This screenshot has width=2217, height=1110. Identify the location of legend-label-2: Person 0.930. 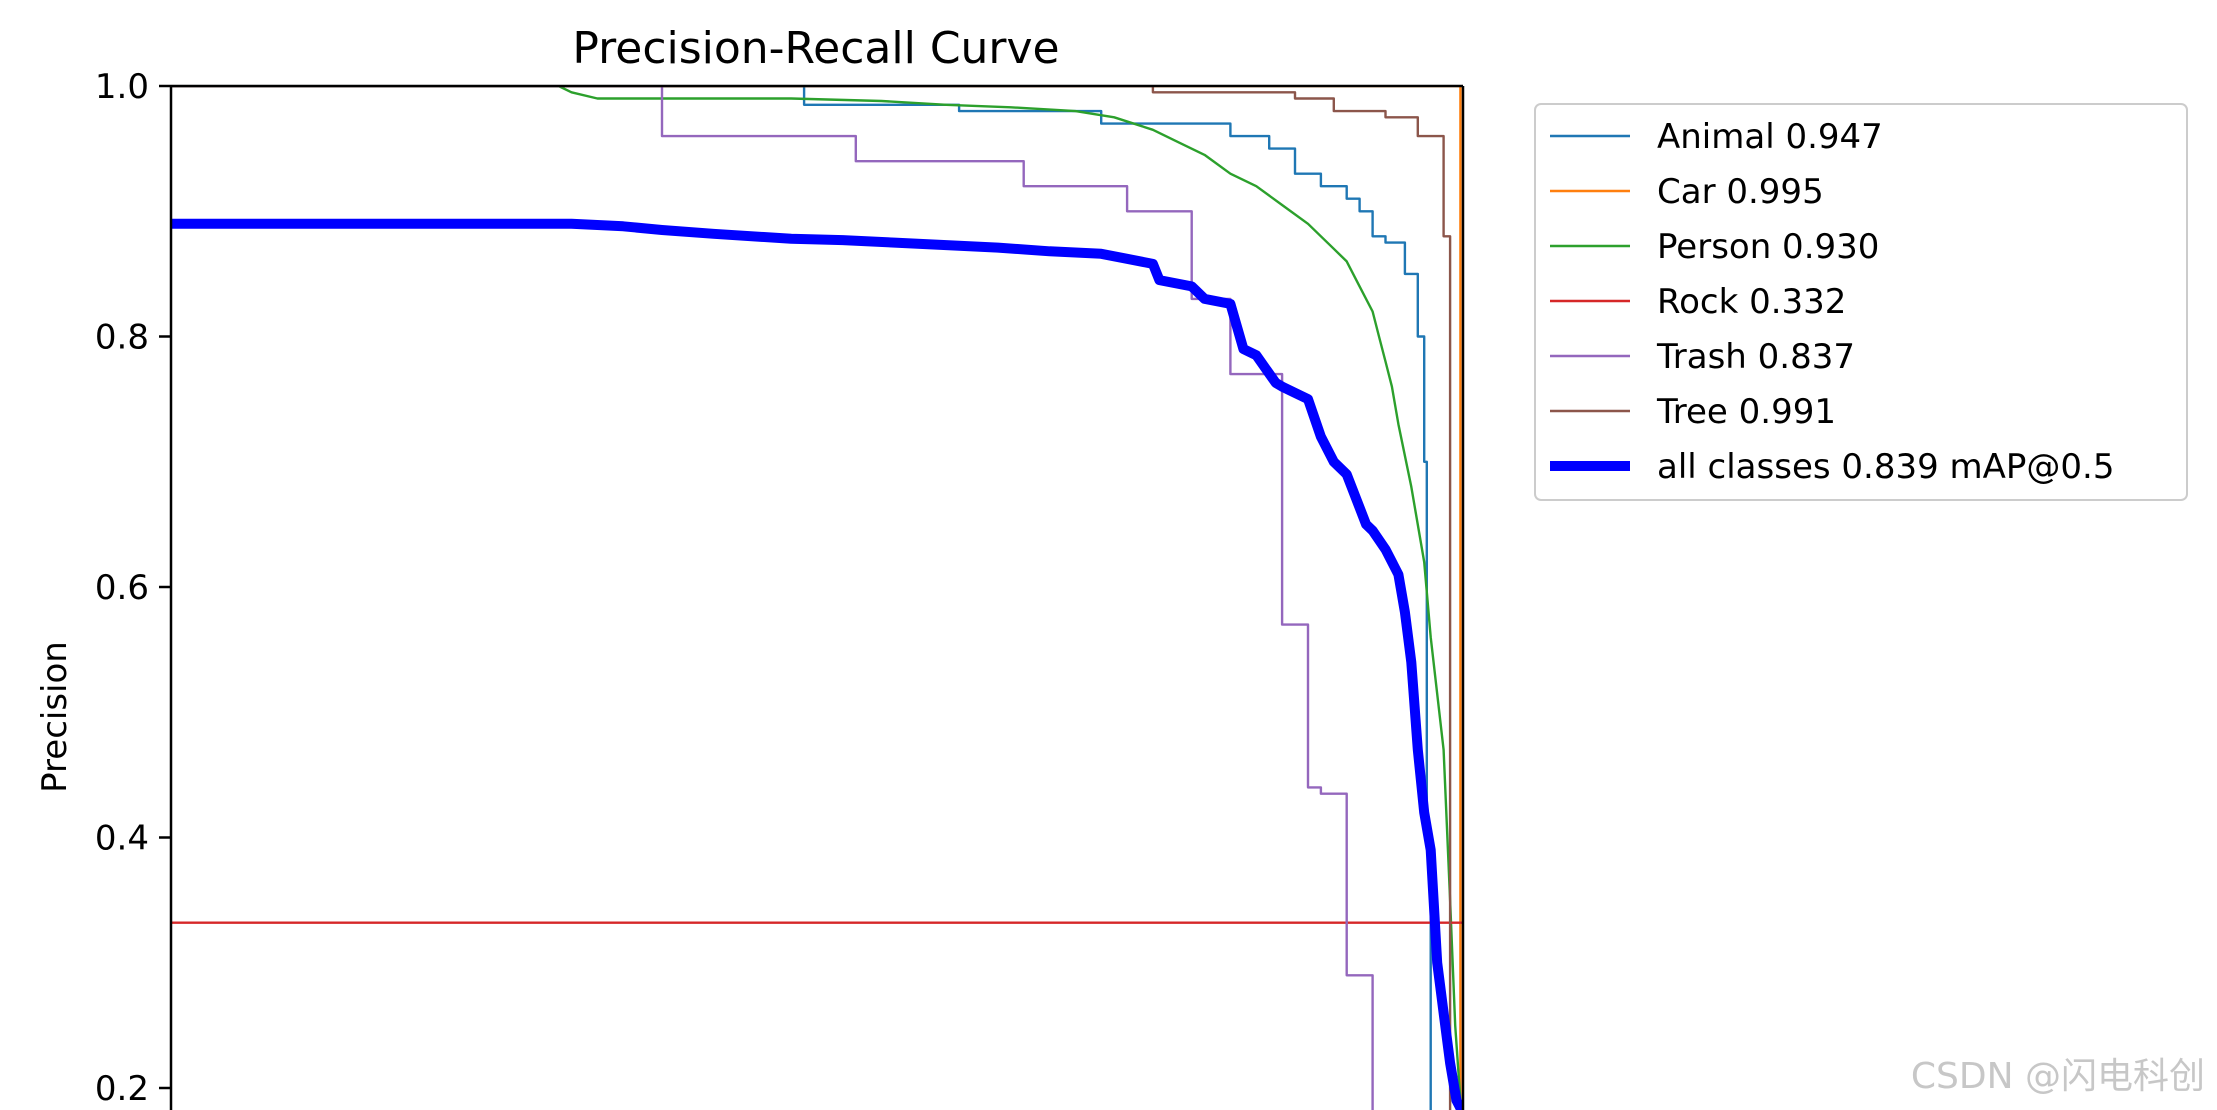
(1768, 247).